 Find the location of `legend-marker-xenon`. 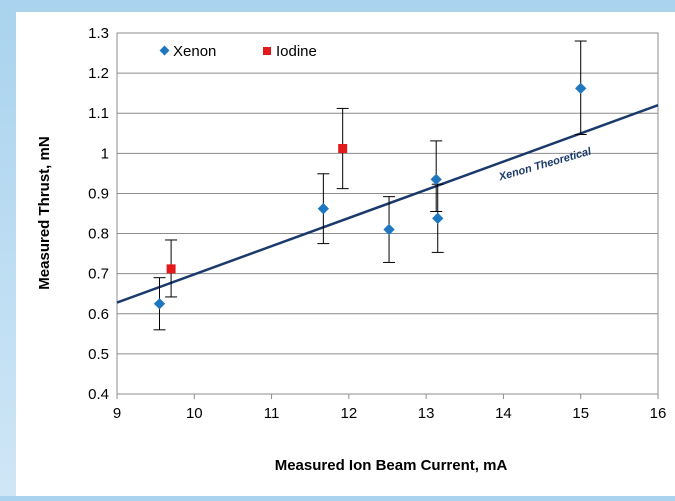

legend-marker-xenon is located at coordinates (164, 50).